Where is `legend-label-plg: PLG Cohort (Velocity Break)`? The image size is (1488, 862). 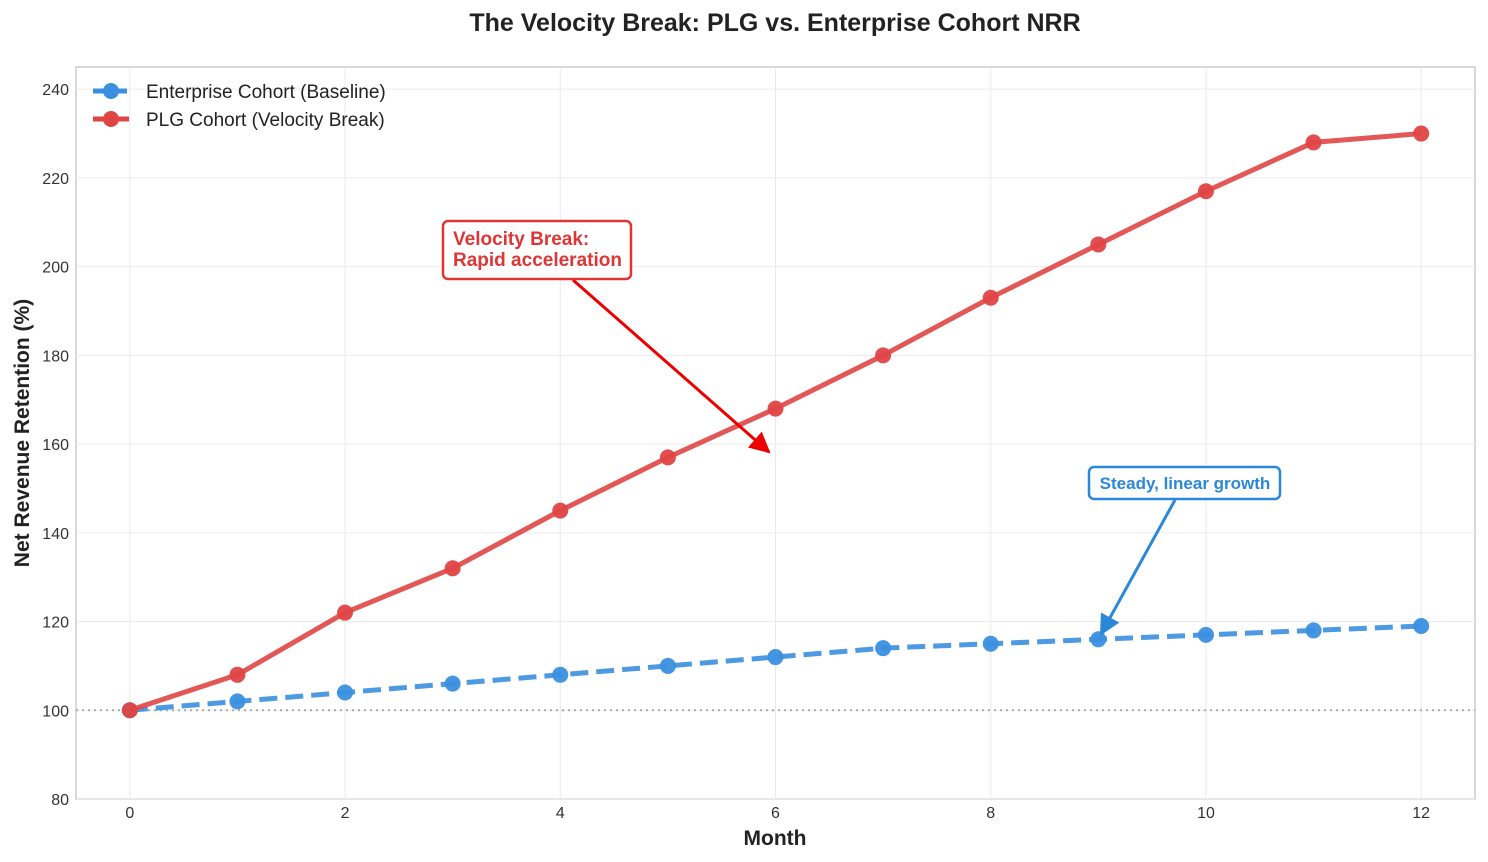 legend-label-plg: PLG Cohort (Velocity Break) is located at coordinates (265, 120).